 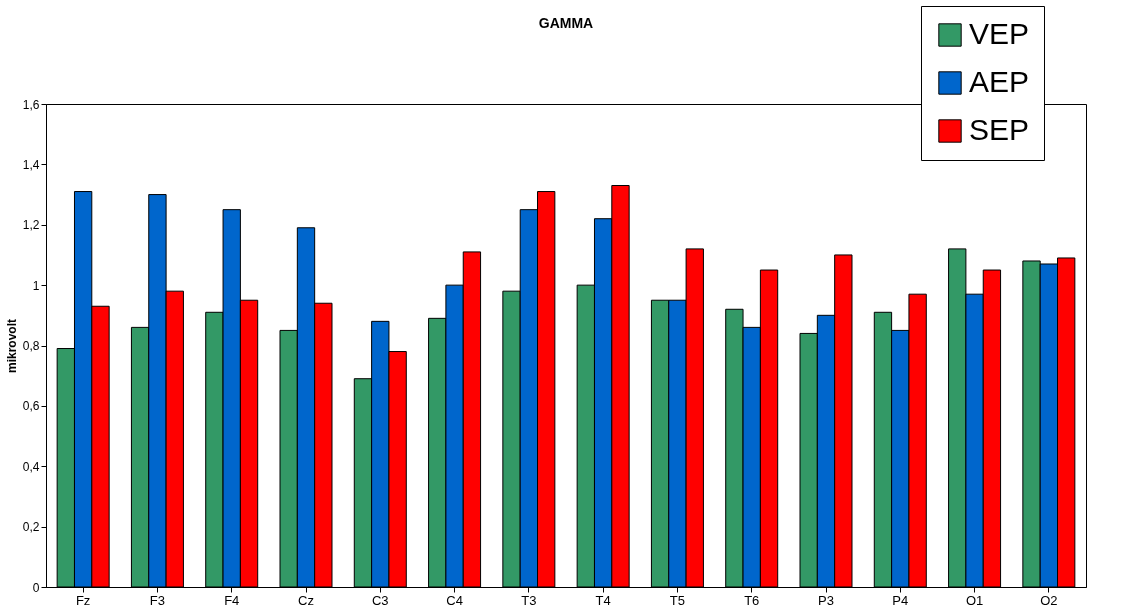 I want to click on y-tick-label: 0,2, so click(x=31, y=527).